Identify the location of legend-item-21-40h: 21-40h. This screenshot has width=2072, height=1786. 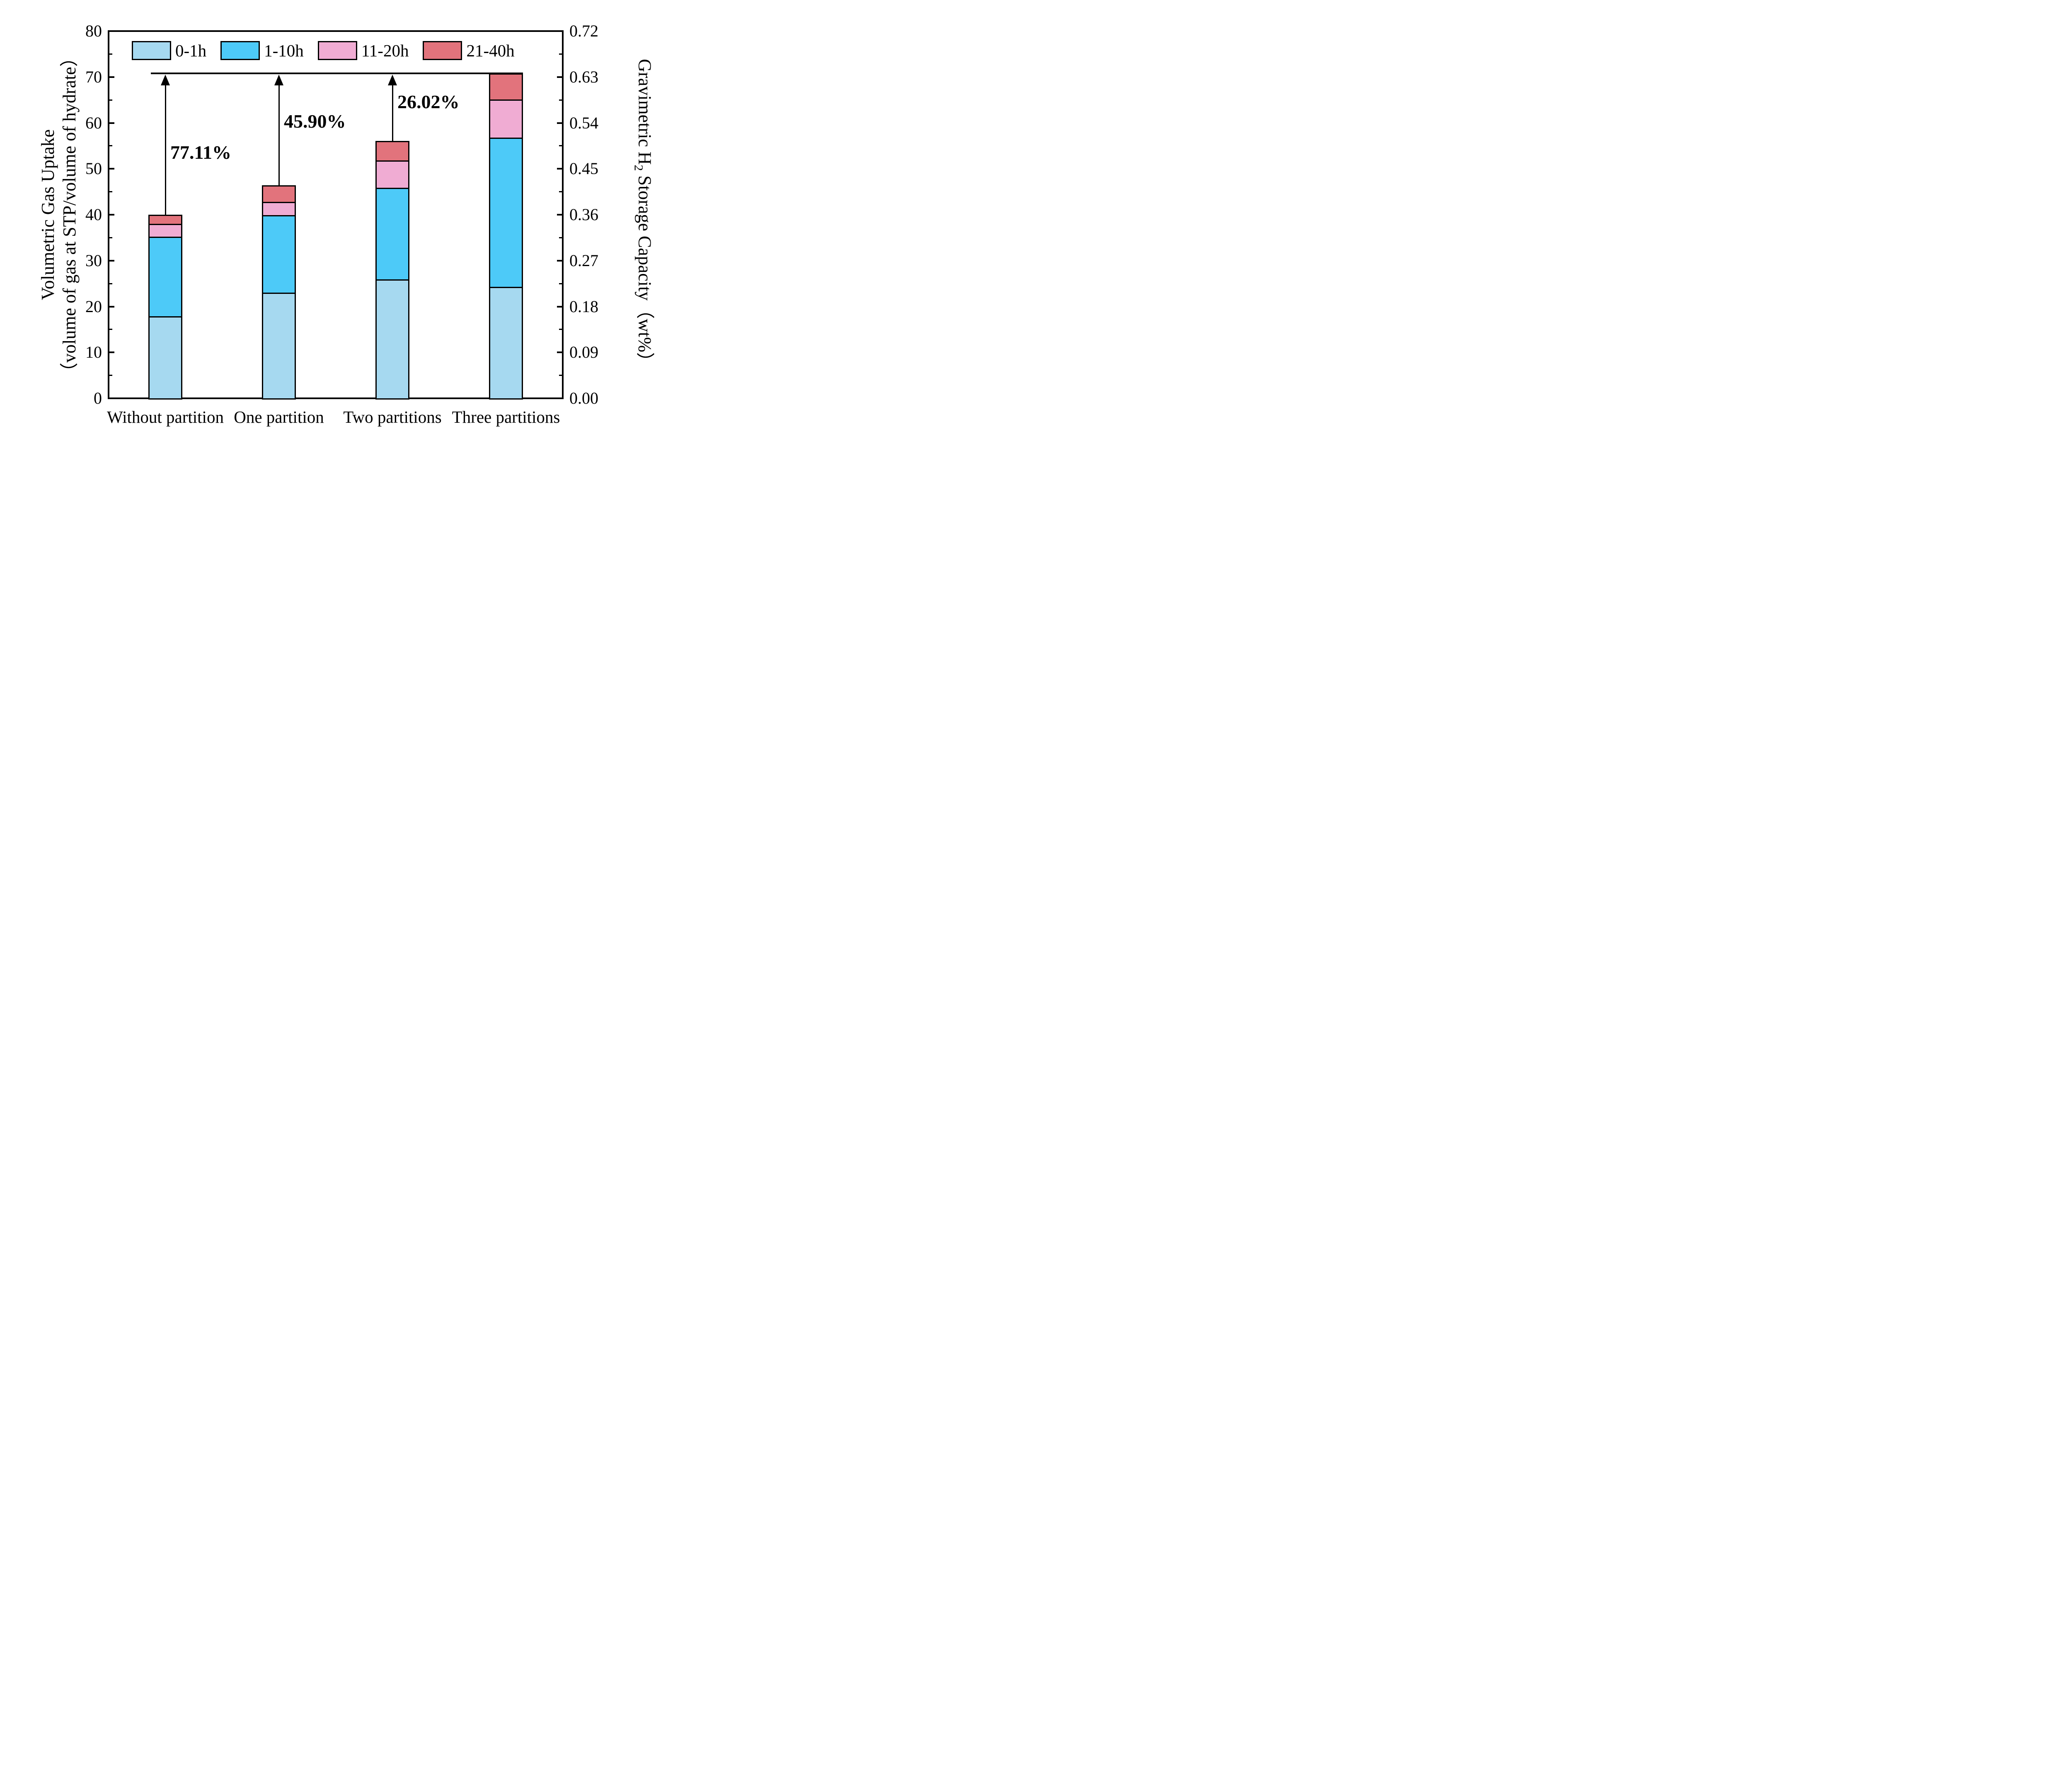
(469, 51).